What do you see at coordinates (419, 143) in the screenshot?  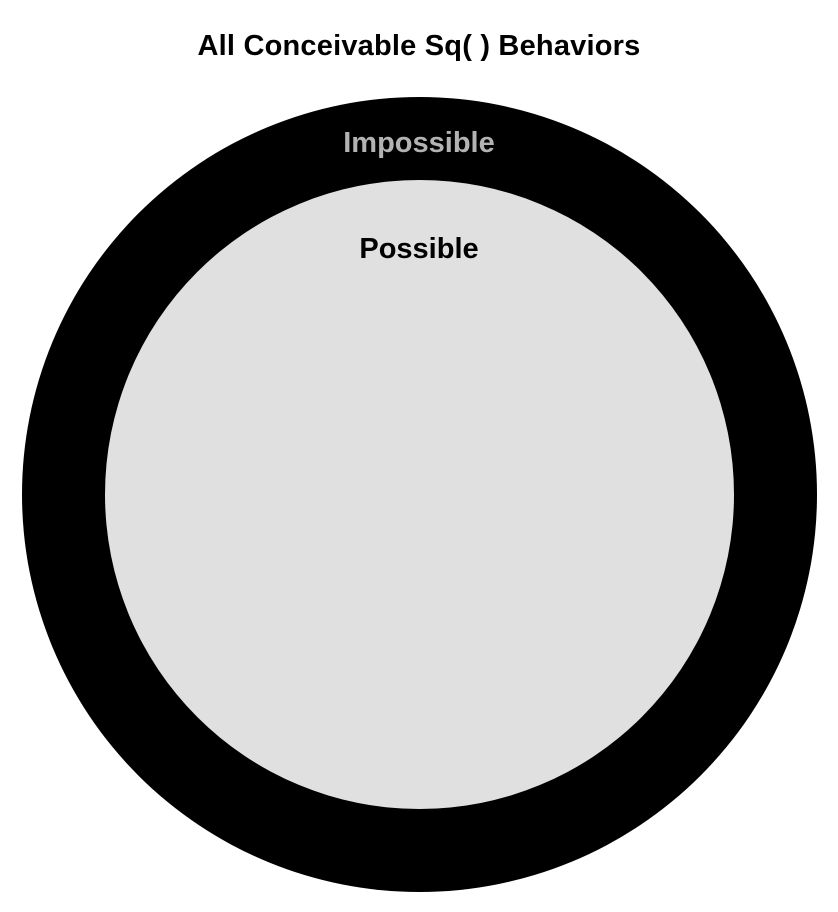 I see `impossible-label: Impossible` at bounding box center [419, 143].